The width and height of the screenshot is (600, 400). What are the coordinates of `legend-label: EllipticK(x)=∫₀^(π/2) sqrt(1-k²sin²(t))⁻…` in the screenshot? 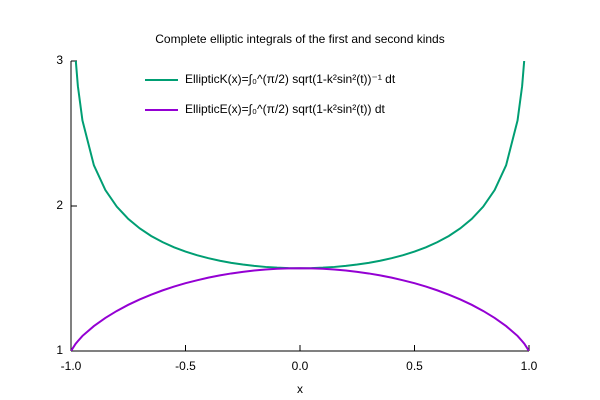 It's located at (290, 79).